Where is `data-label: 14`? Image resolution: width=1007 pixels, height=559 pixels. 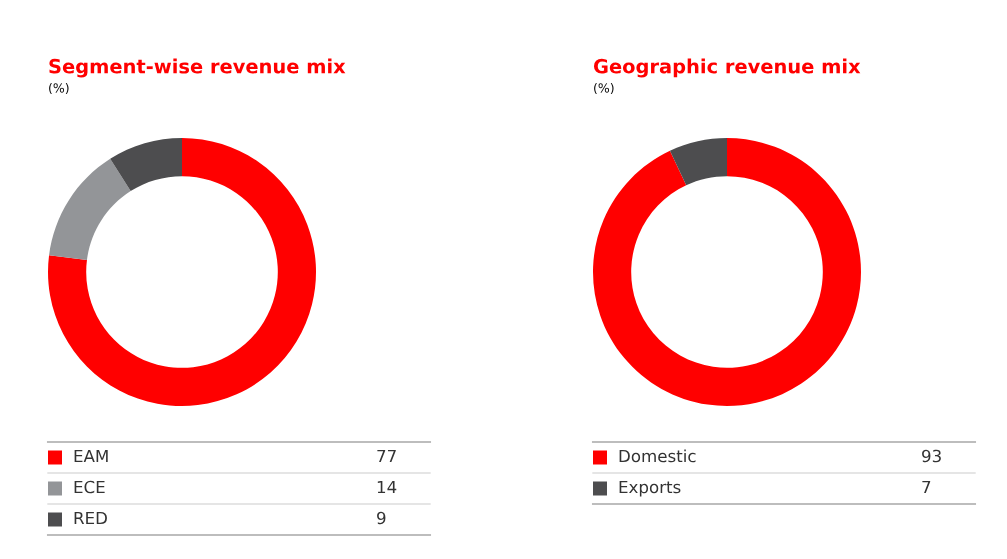 data-label: 14 is located at coordinates (387, 487).